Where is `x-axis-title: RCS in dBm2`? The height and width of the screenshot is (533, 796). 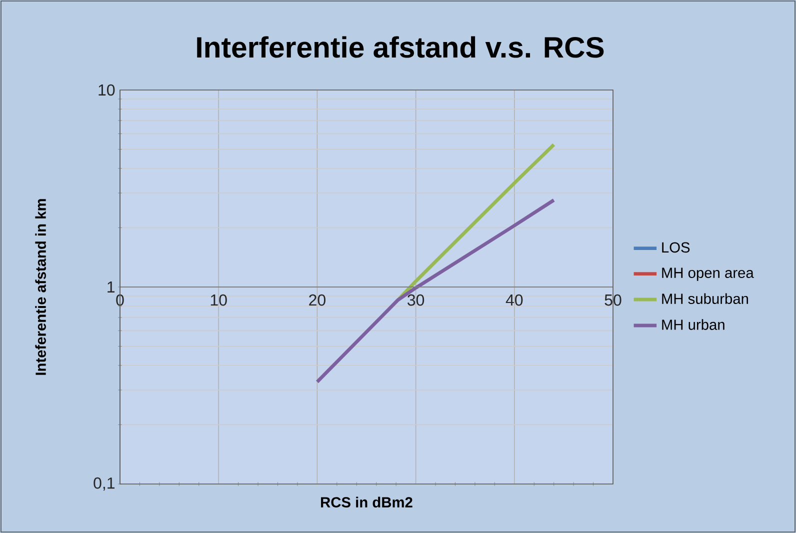 x-axis-title: RCS in dBm2 is located at coordinates (366, 502).